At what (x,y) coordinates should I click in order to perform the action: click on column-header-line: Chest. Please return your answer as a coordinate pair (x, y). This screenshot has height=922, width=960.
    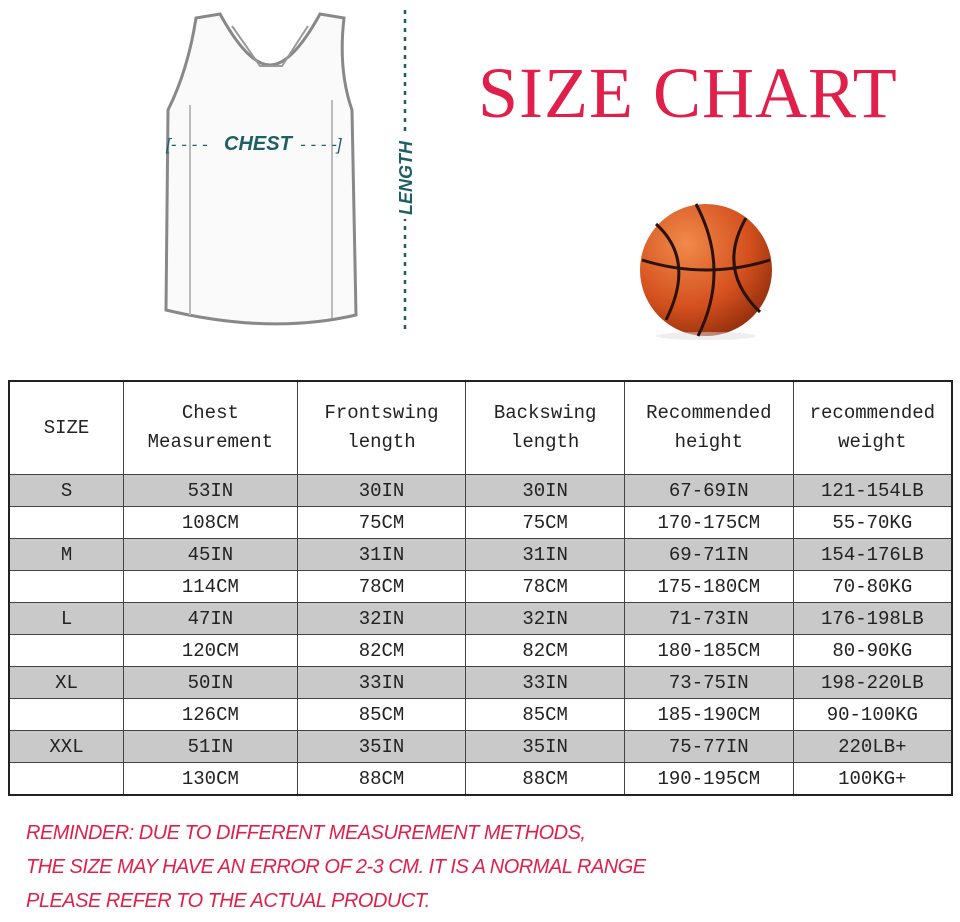
    Looking at the image, I should click on (210, 413).